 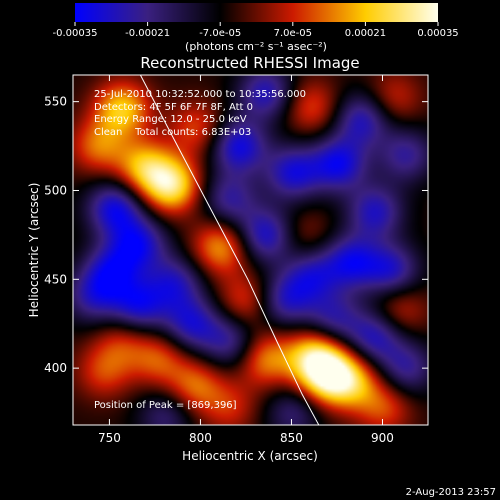 I want to click on x-tick-label: 750, so click(x=109, y=438).